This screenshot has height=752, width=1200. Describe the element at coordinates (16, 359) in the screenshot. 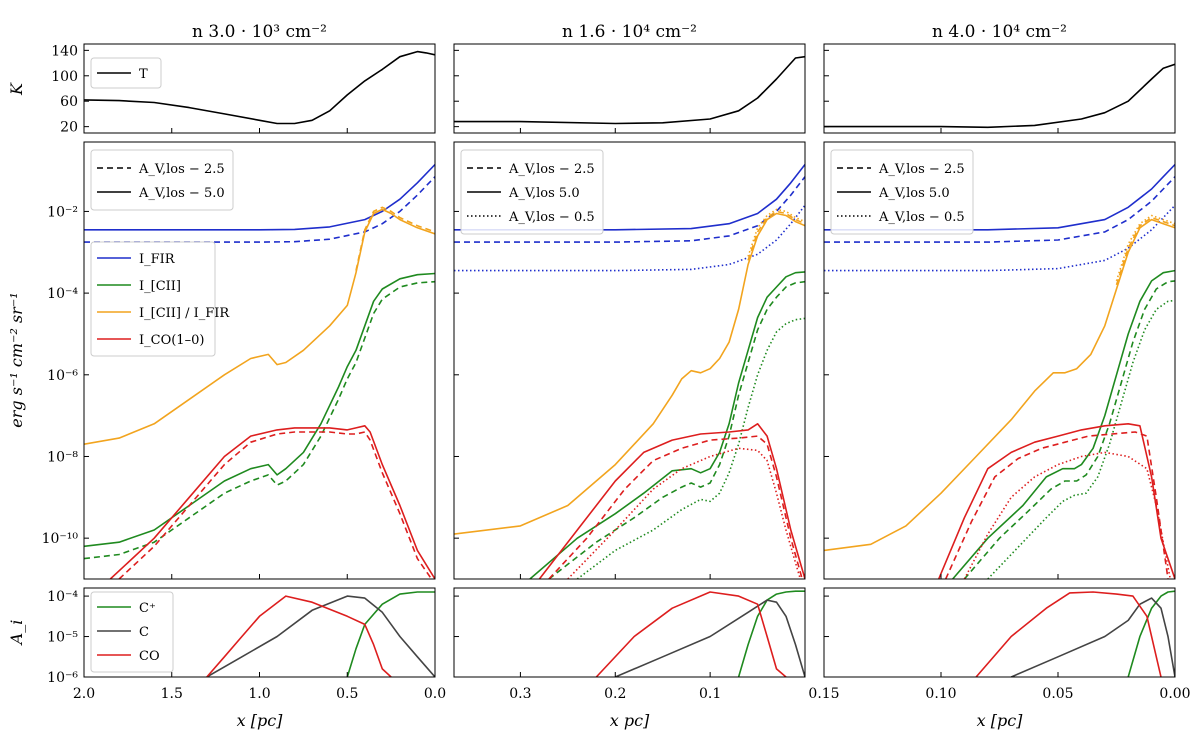

I see `y-axis-label-intensity: erg s⁻¹ cm⁻² sr⁻¹` at that location.